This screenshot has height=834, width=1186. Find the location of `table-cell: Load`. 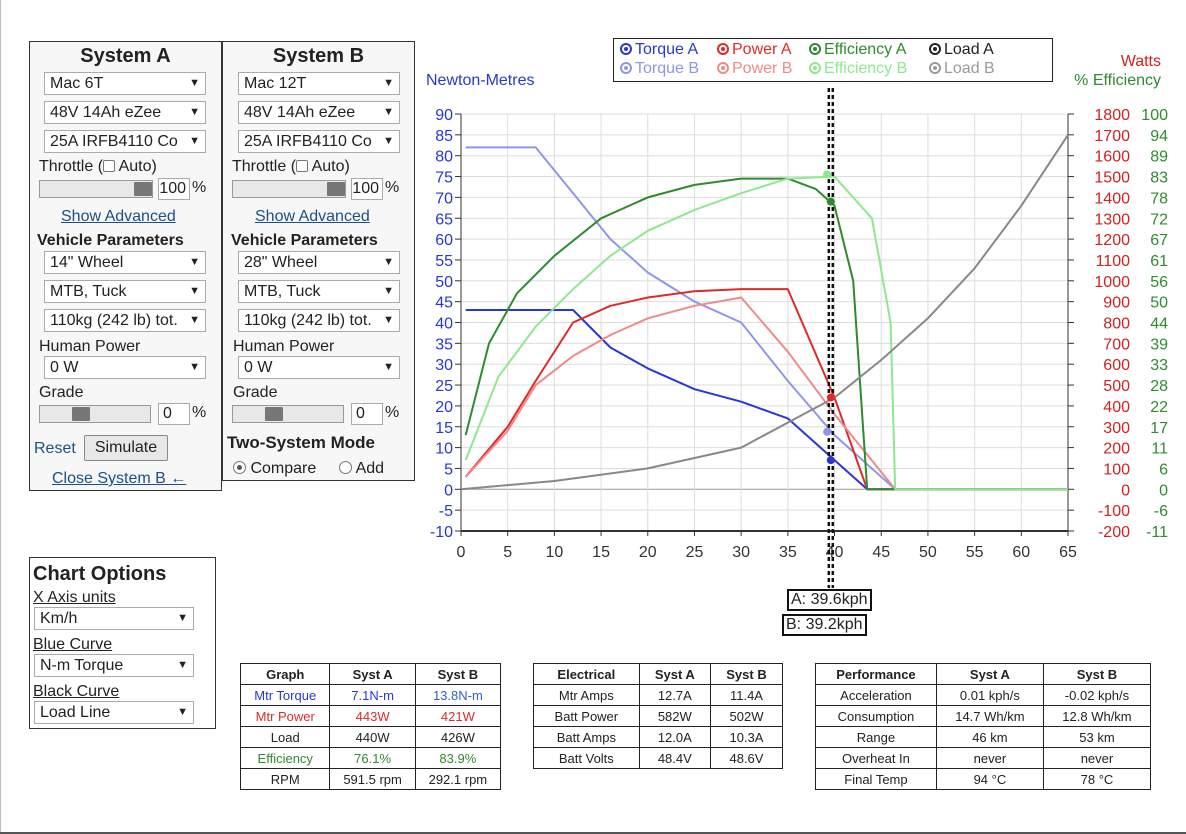

table-cell: Load is located at coordinates (285, 737).